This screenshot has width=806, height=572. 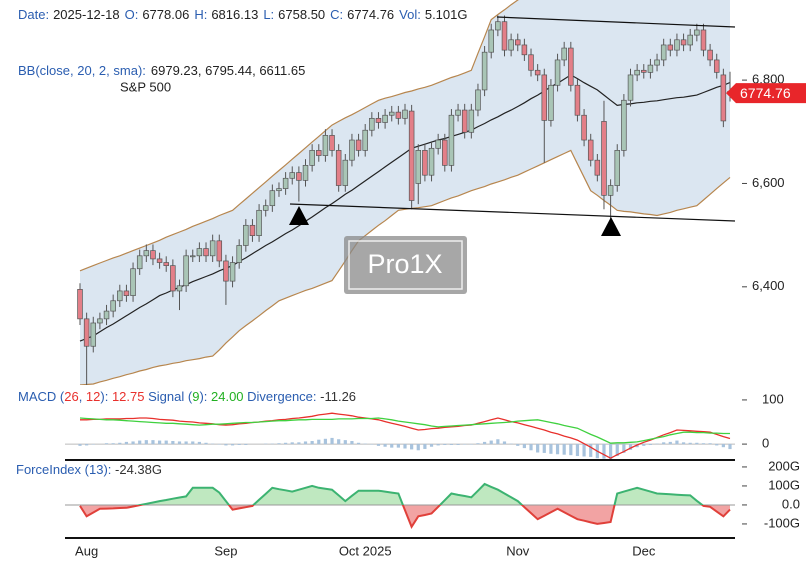 What do you see at coordinates (370, 14) in the screenshot?
I see `header-value: 6774.76` at bounding box center [370, 14].